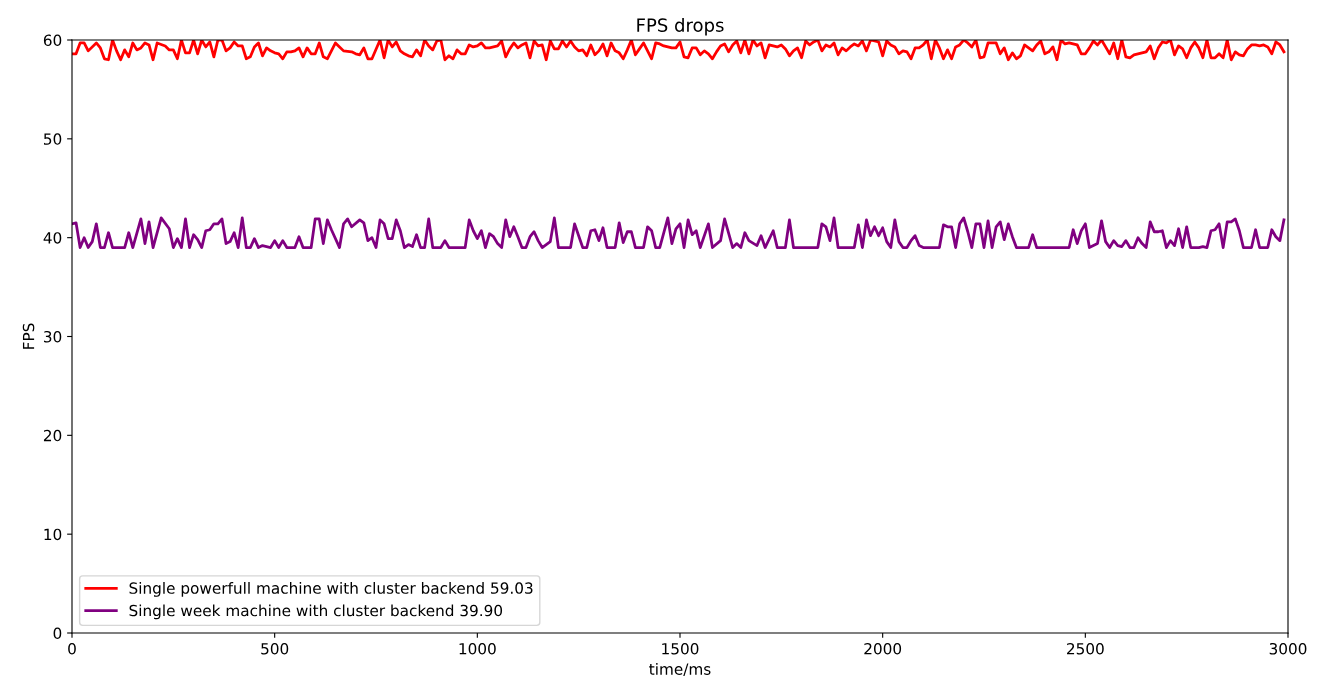 This screenshot has width=1326, height=688. Describe the element at coordinates (680, 26) in the screenshot. I see `chart-title: FPS drops` at that location.